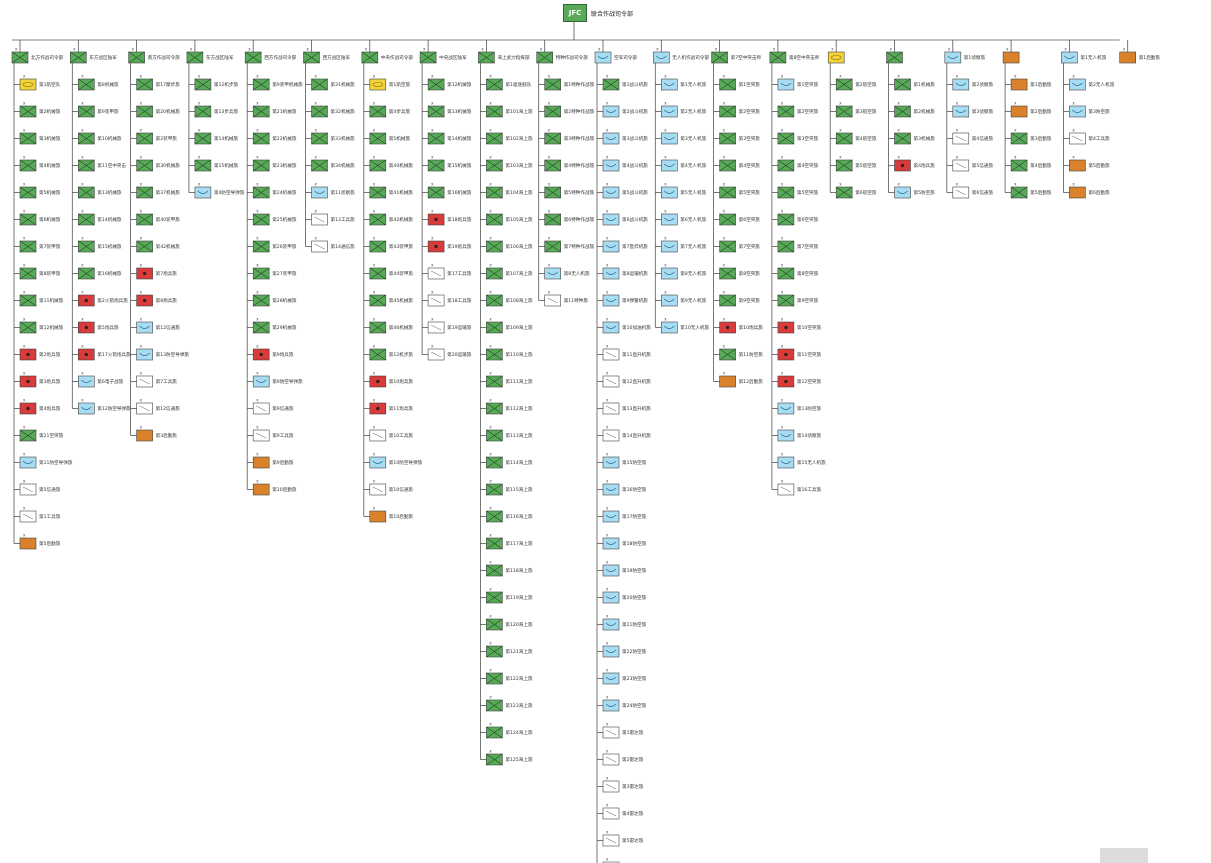 This screenshot has height=863, width=1211. Describe the element at coordinates (95, 109) in the screenshot. I see `unit-node: x 第9装甲旅` at that location.